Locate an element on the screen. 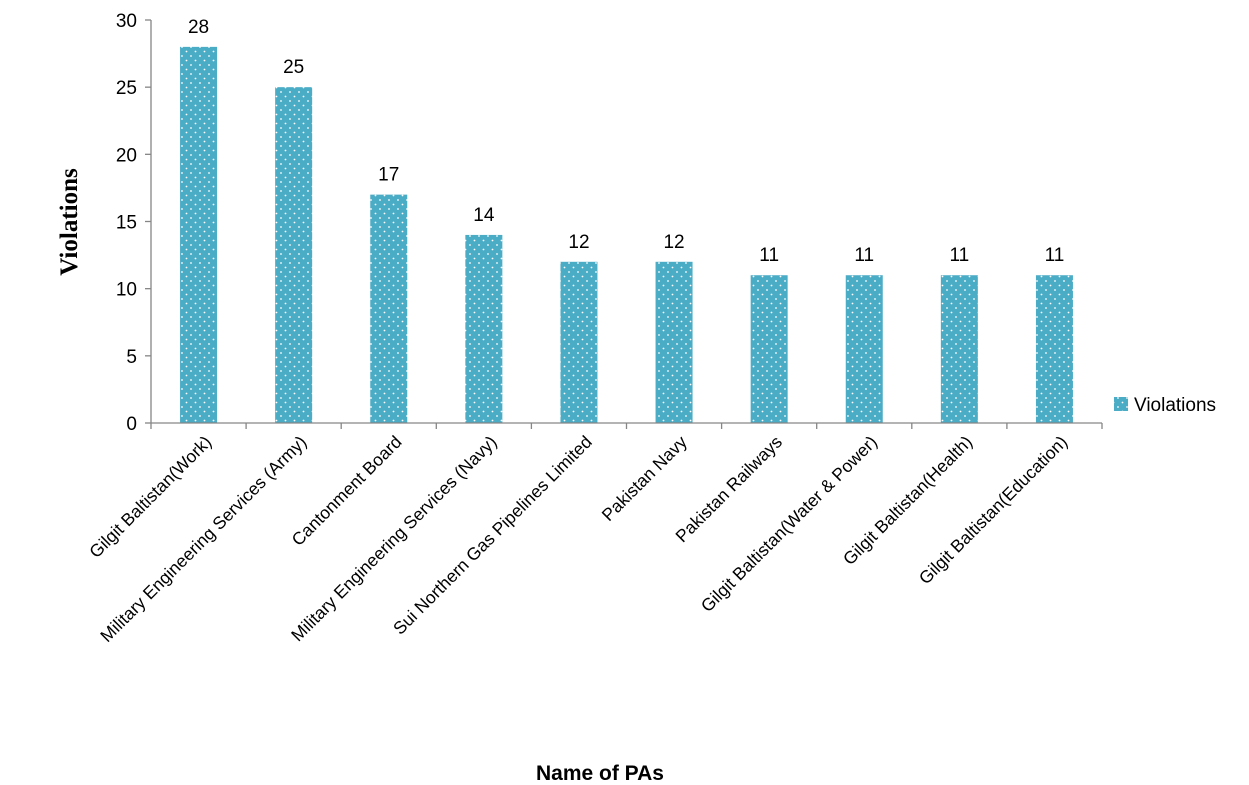  y-tick-label: 15 is located at coordinates (126, 223).